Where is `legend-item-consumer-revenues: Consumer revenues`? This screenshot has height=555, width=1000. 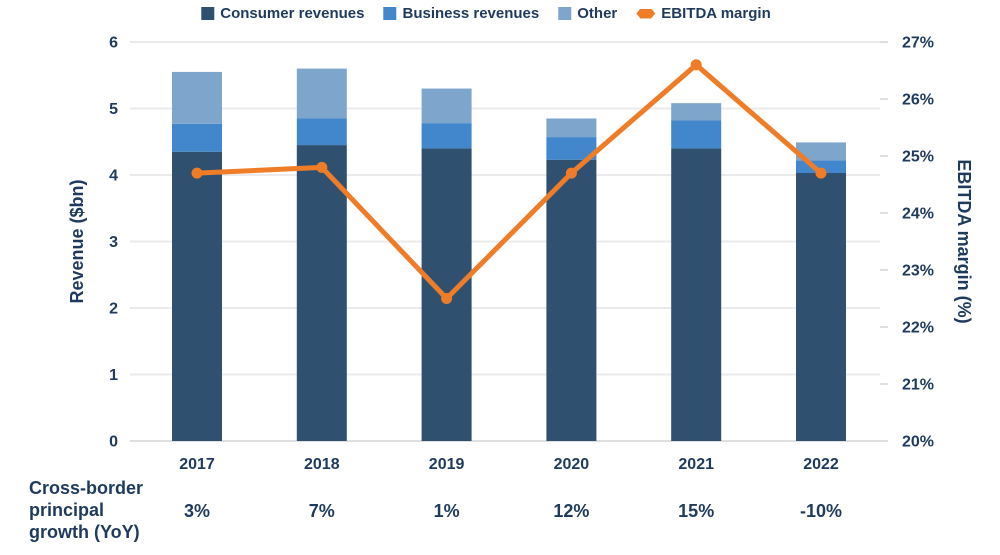 legend-item-consumer-revenues: Consumer revenues is located at coordinates (283, 13).